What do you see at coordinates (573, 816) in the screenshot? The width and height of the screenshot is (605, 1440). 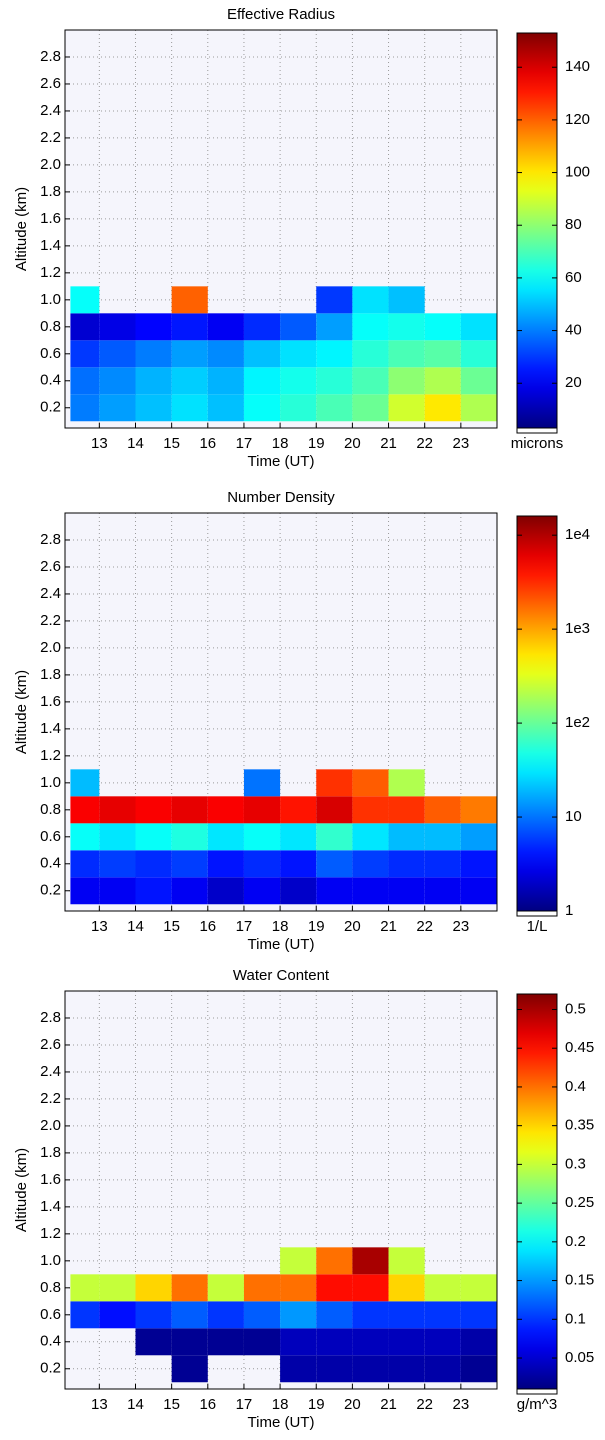 I see `colorbar-tick-label: 10` at bounding box center [573, 816].